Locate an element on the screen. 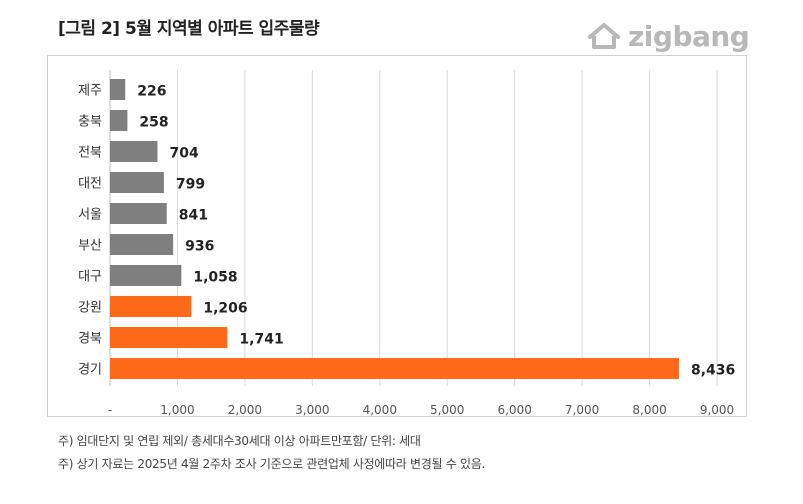 The image size is (803, 504). brand-logo: zigbang is located at coordinates (671, 36).